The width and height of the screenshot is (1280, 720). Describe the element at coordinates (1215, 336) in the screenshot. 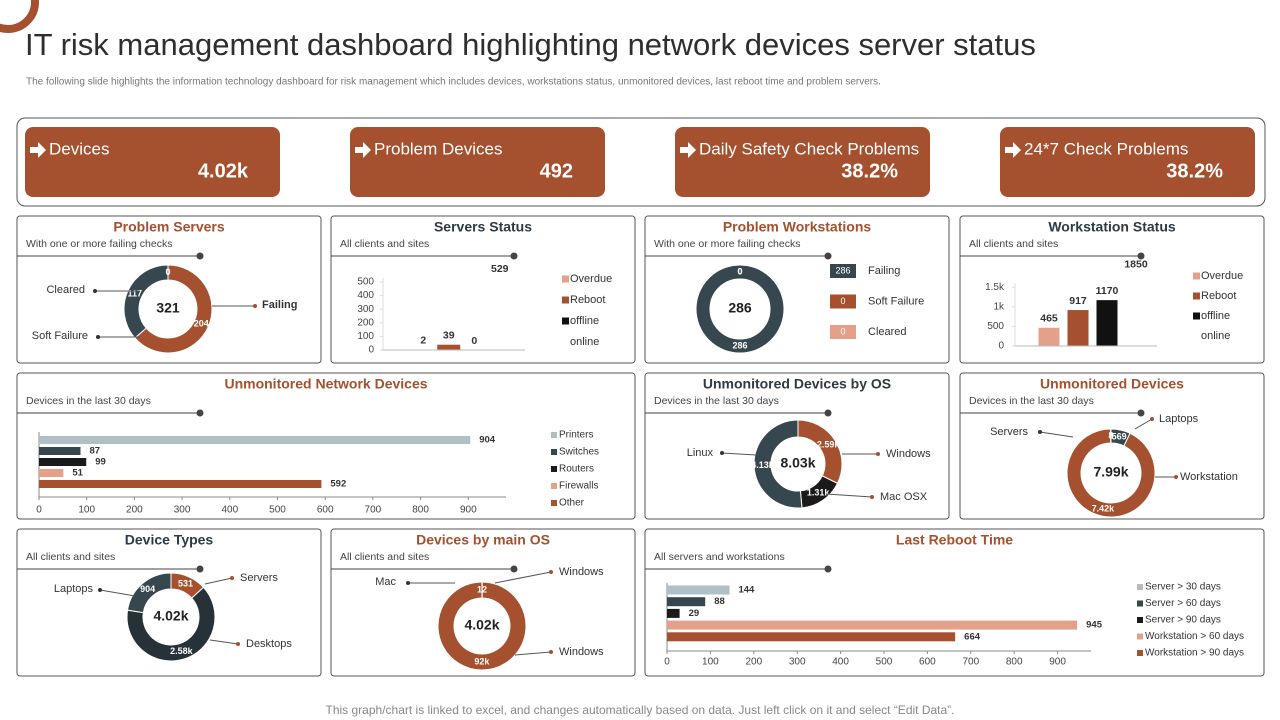

I see `legend-label: online` at that location.